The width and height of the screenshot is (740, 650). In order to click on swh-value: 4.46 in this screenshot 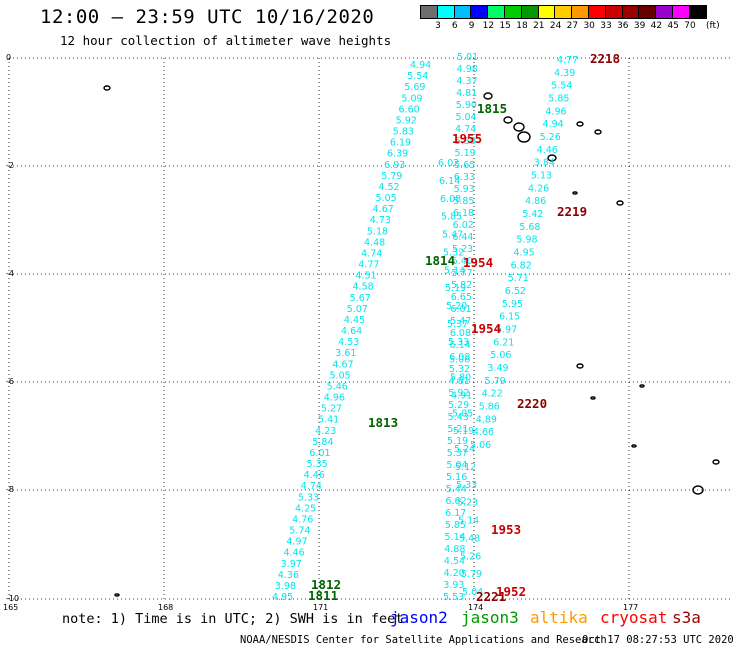, I will do `click(547, 150)`.